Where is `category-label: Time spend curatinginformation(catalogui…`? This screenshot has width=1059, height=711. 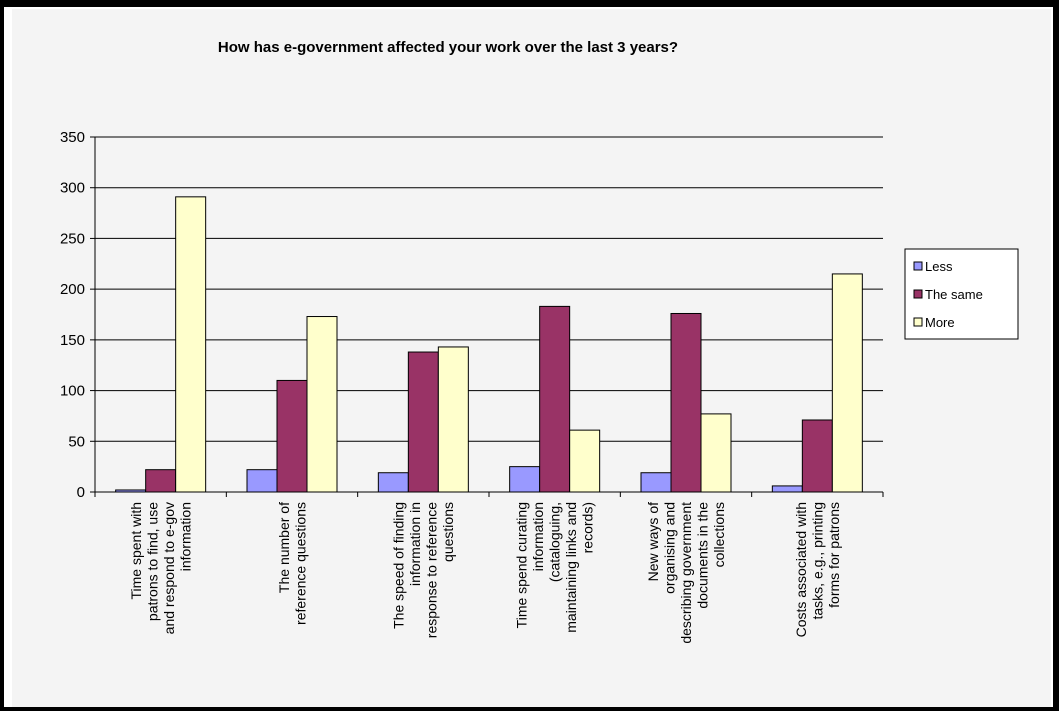 category-label: Time spend curatinginformation(catalogui… is located at coordinates (555, 567).